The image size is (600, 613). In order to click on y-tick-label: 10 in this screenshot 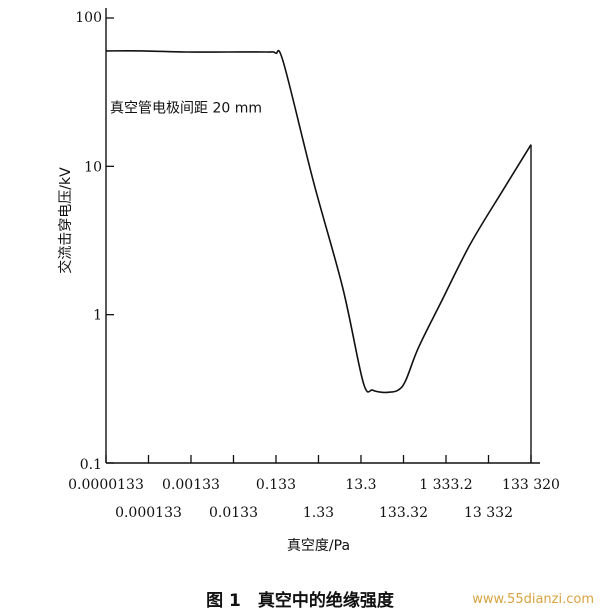, I will do `click(93, 167)`.